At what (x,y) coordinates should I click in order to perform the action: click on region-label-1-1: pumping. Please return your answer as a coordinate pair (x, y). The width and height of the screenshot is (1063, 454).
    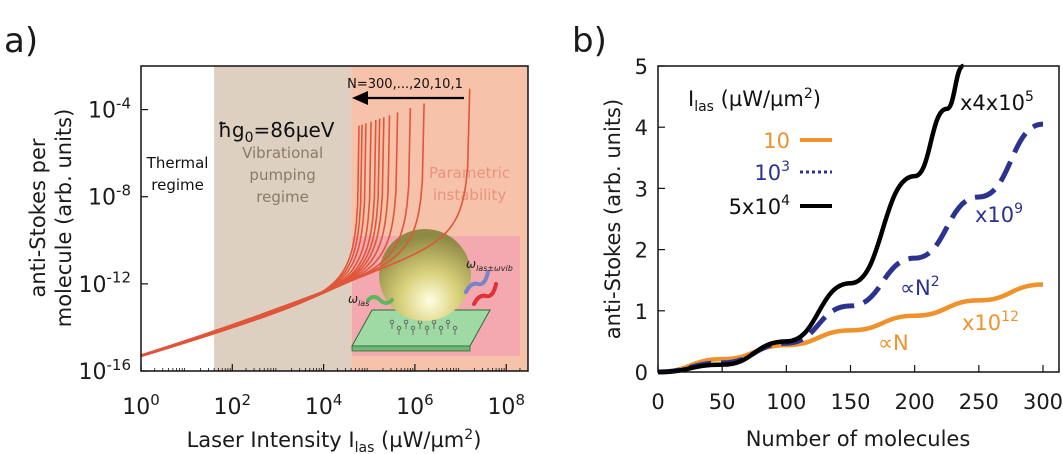
    Looking at the image, I should click on (282, 175).